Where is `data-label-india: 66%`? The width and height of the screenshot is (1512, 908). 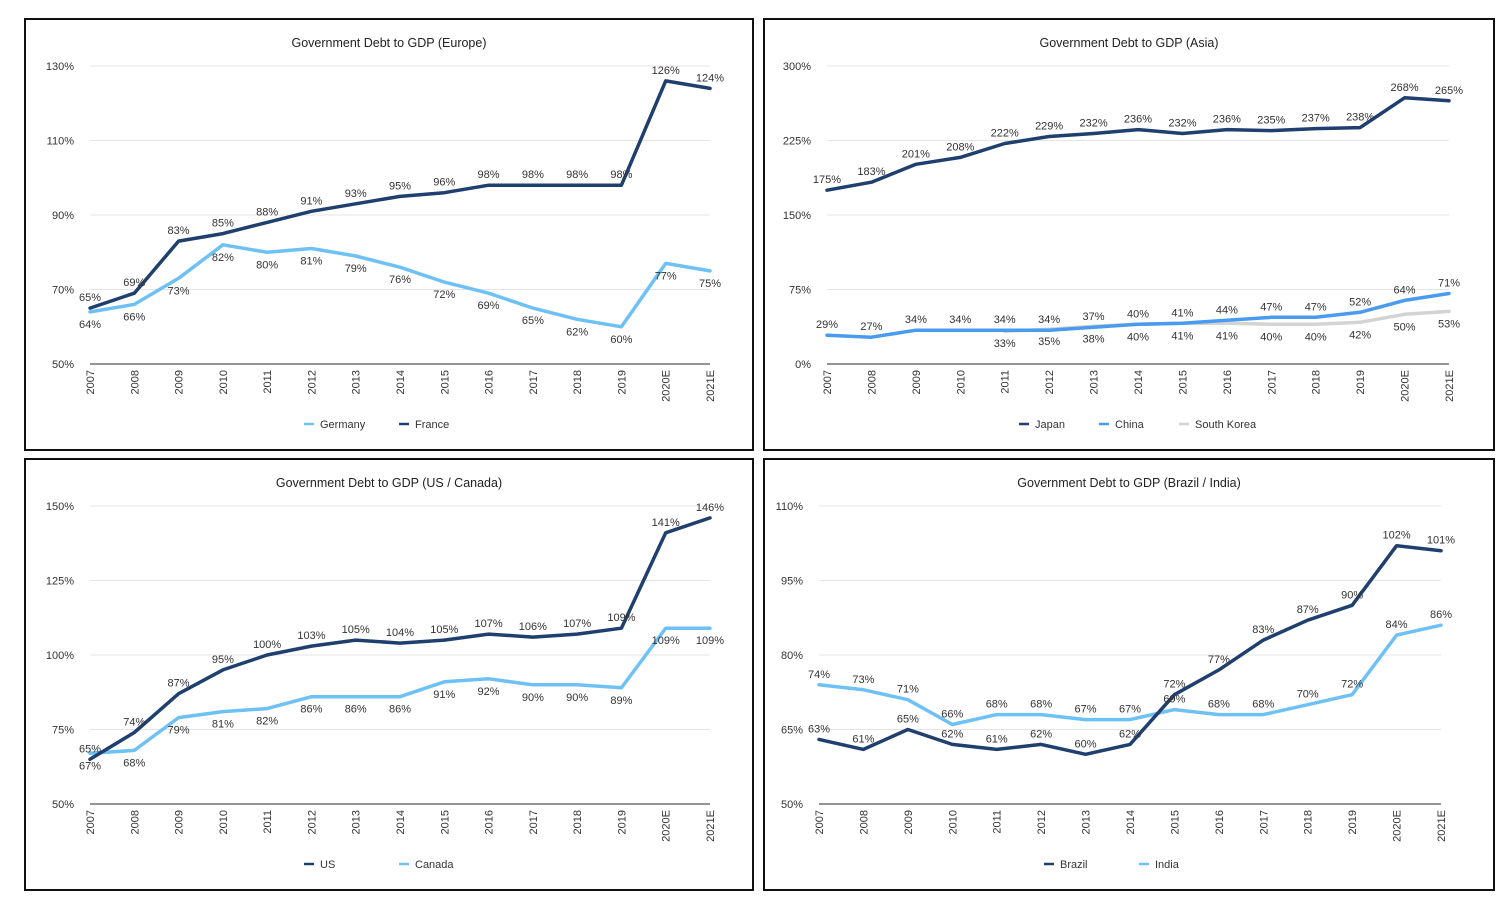 data-label-india: 66% is located at coordinates (952, 715).